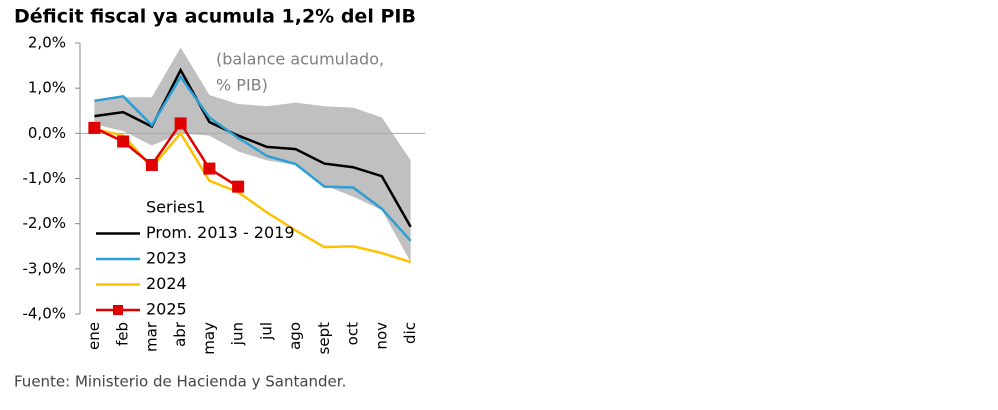 The width and height of the screenshot is (998, 410). Describe the element at coordinates (180, 334) in the screenshot. I see `x-tick-label: abr` at that location.